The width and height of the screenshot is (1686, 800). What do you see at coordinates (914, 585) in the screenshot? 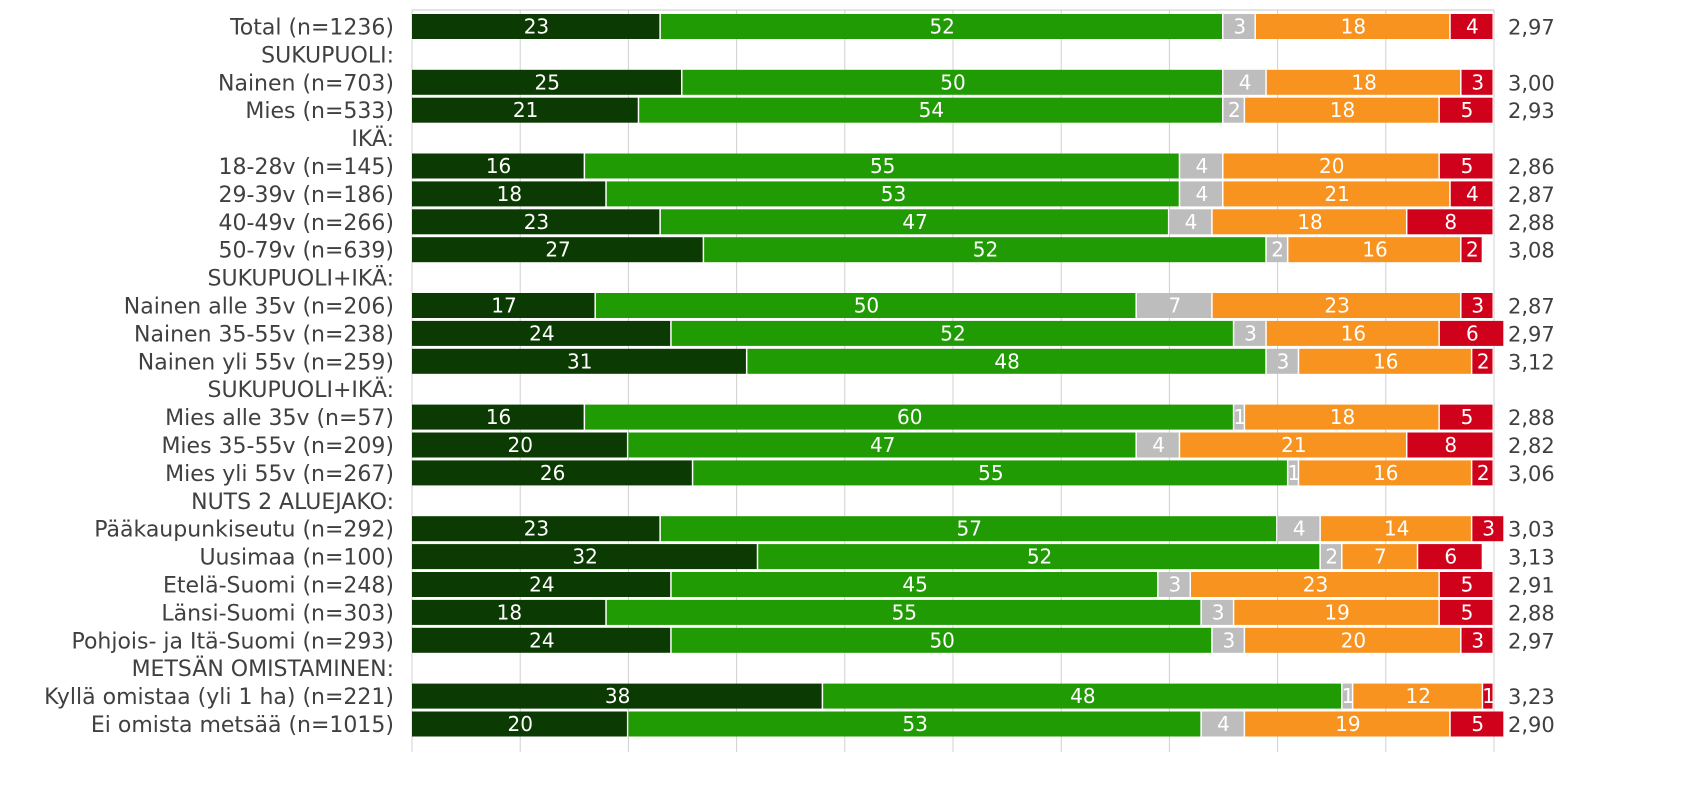
I see `segment-value-label: 45` at bounding box center [914, 585].